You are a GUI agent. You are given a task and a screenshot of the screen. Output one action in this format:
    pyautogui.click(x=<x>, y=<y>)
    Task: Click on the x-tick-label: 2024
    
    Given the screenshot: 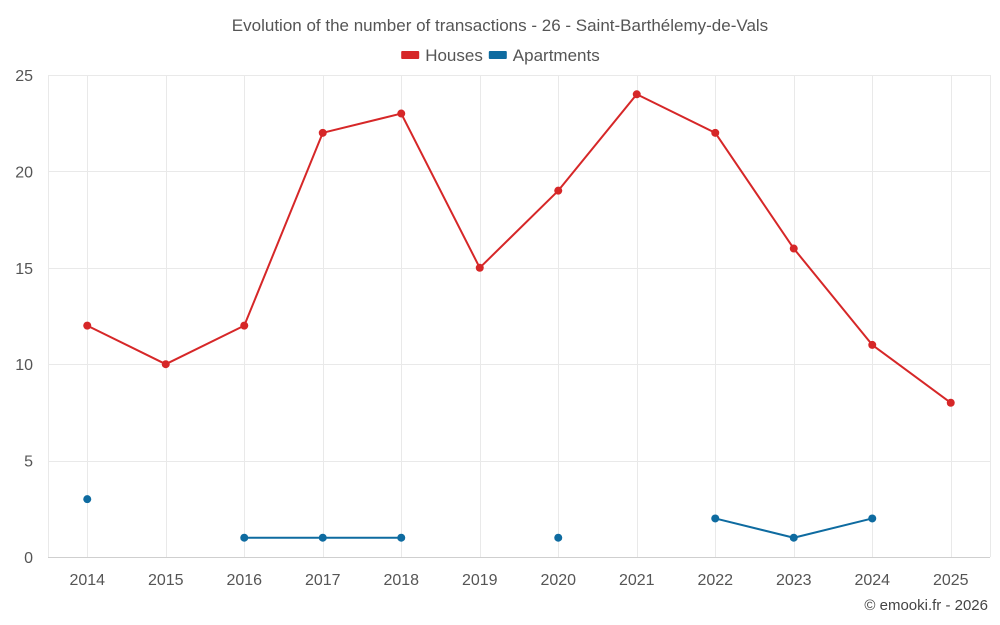 What is the action you would take?
    pyautogui.click(x=872, y=580)
    